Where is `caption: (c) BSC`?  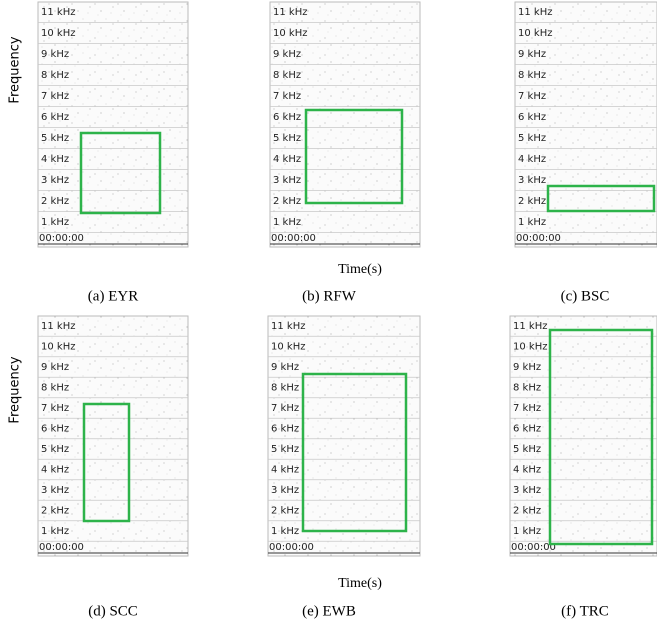
caption: (c) BSC is located at coordinates (585, 296).